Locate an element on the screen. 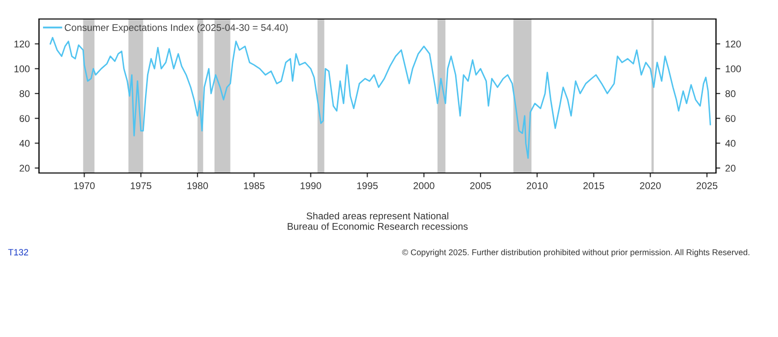 The width and height of the screenshot is (778, 337). text: Shaded areas represent National Bureau of Economic Research recessions is located at coordinates (378, 221).